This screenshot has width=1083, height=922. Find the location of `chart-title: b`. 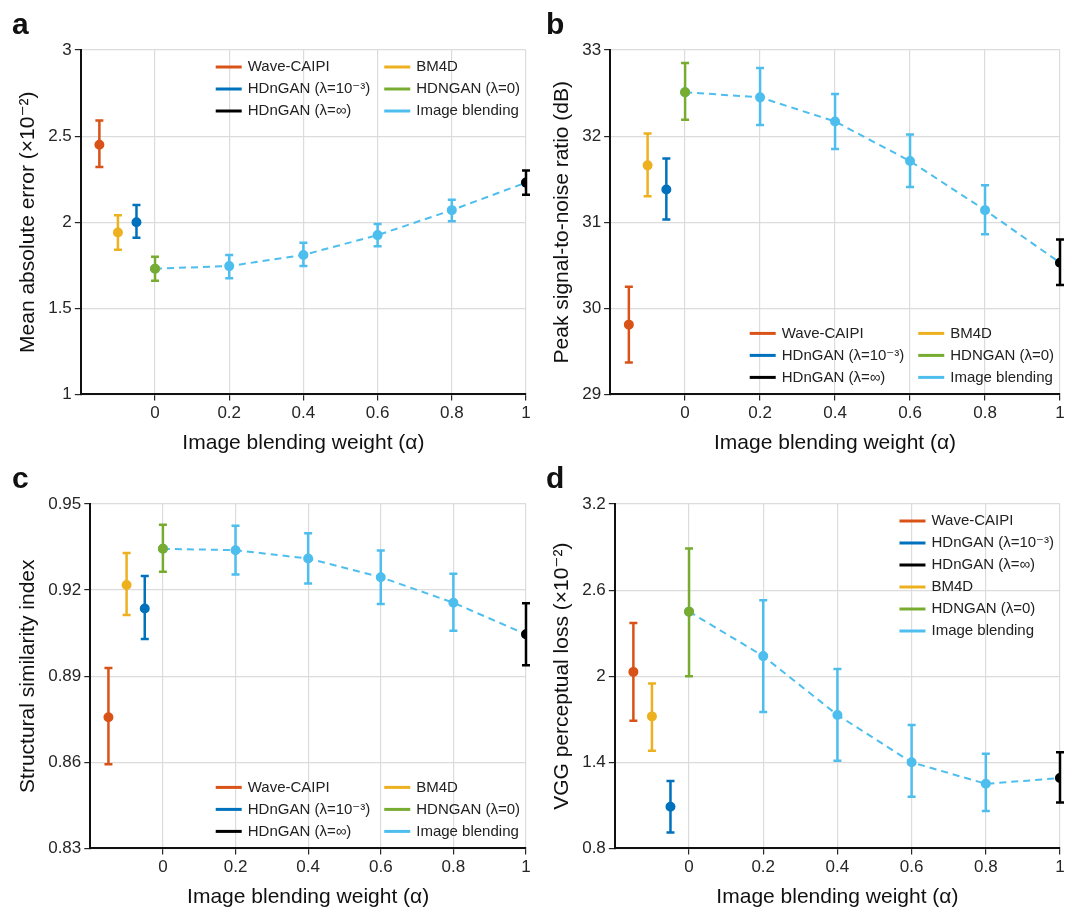

chart-title: b is located at coordinates (555, 24).